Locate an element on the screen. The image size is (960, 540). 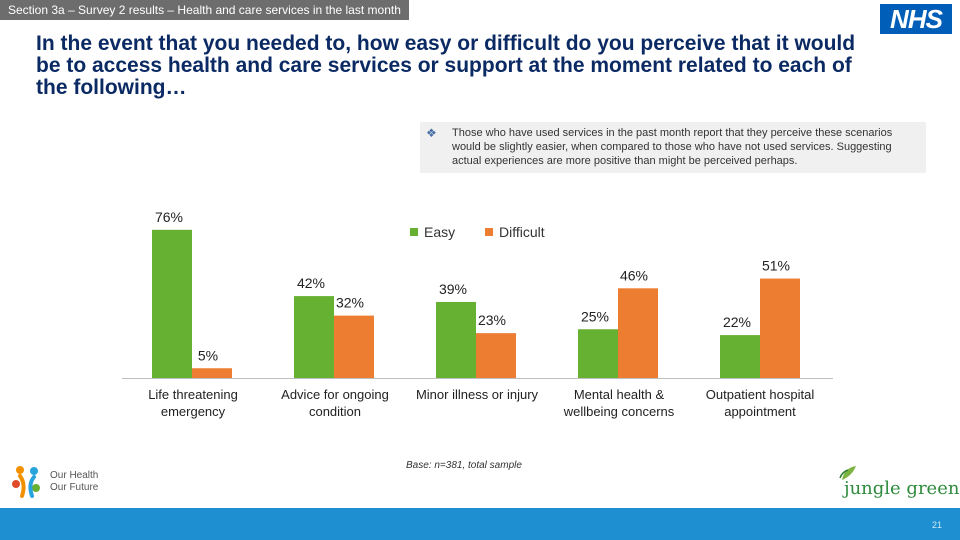
people-cluster-icon is located at coordinates (26, 482).